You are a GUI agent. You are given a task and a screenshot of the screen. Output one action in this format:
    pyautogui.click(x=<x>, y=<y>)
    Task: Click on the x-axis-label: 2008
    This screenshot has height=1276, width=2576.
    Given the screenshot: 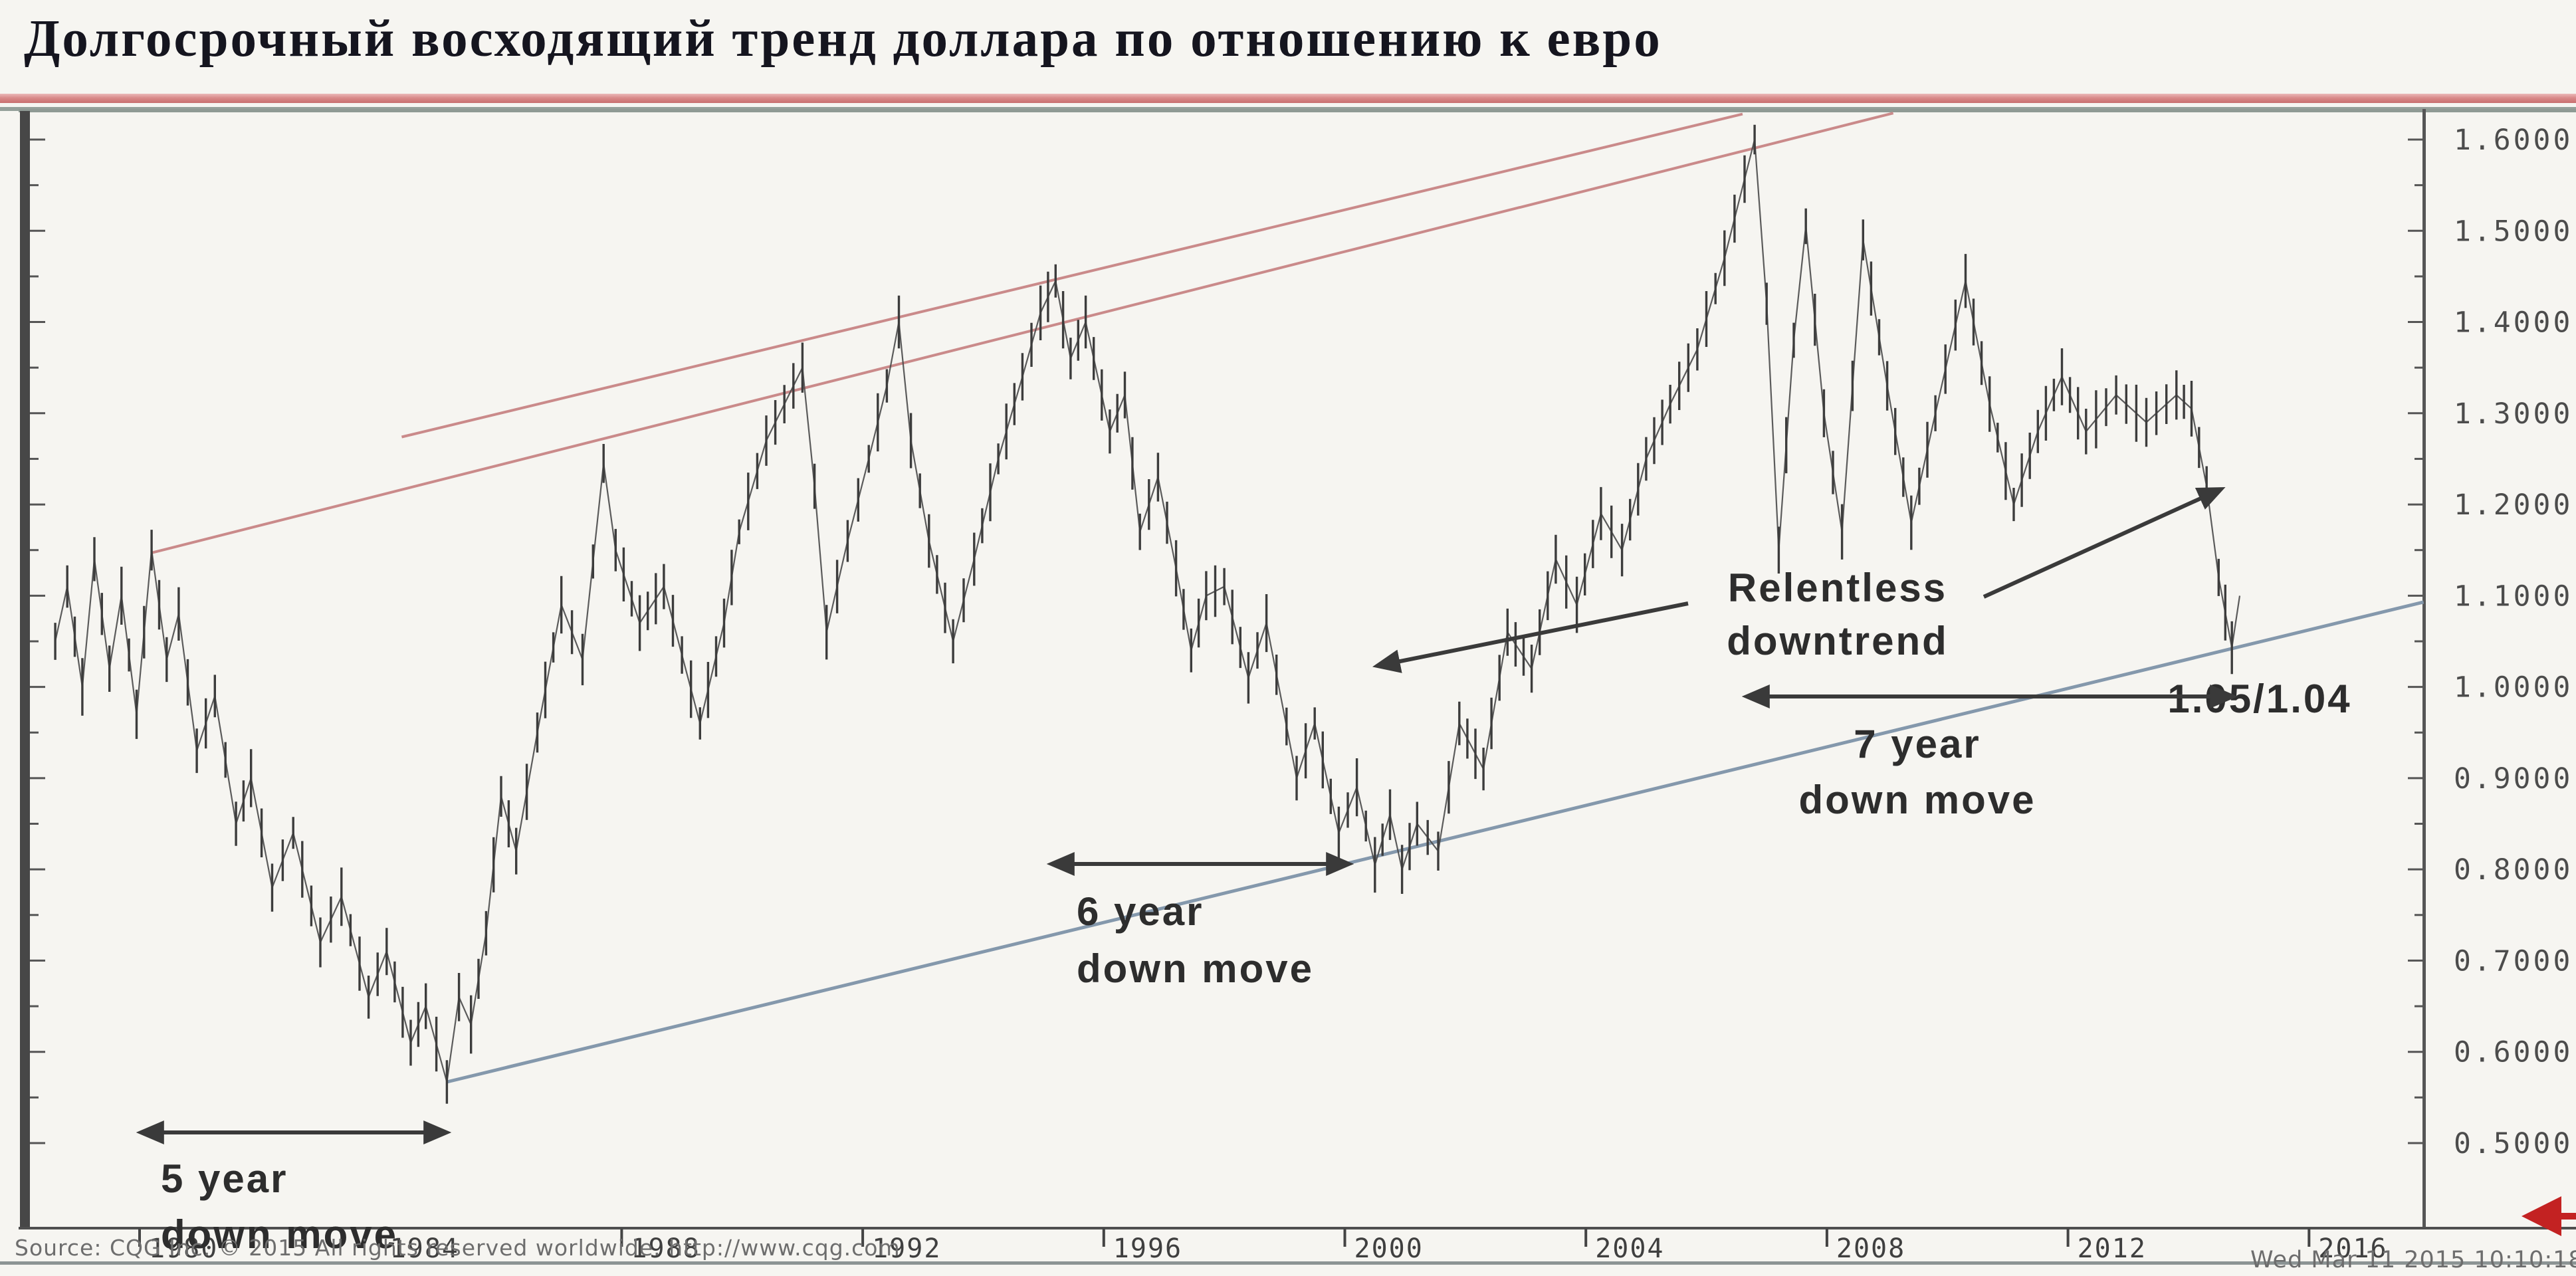 What is the action you would take?
    pyautogui.click(x=1870, y=1248)
    